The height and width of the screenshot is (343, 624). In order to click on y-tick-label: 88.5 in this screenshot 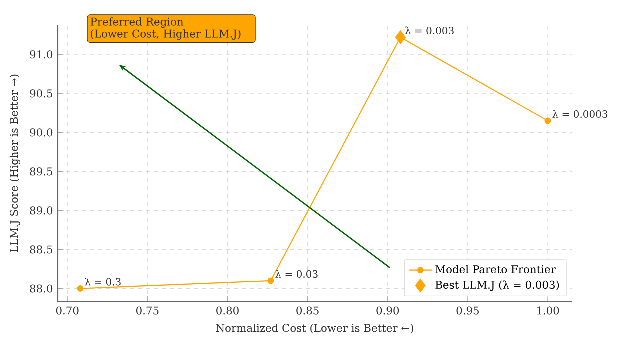, I will do `click(41, 250)`.